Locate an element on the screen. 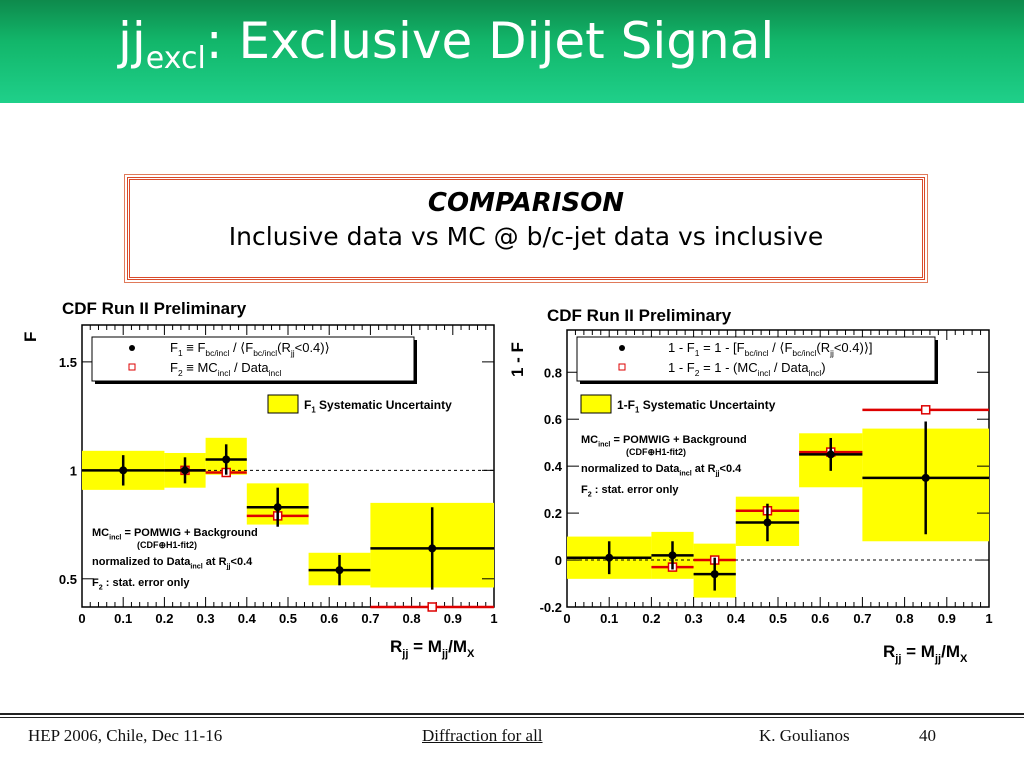  title-subscript: excl is located at coordinates (175, 58).